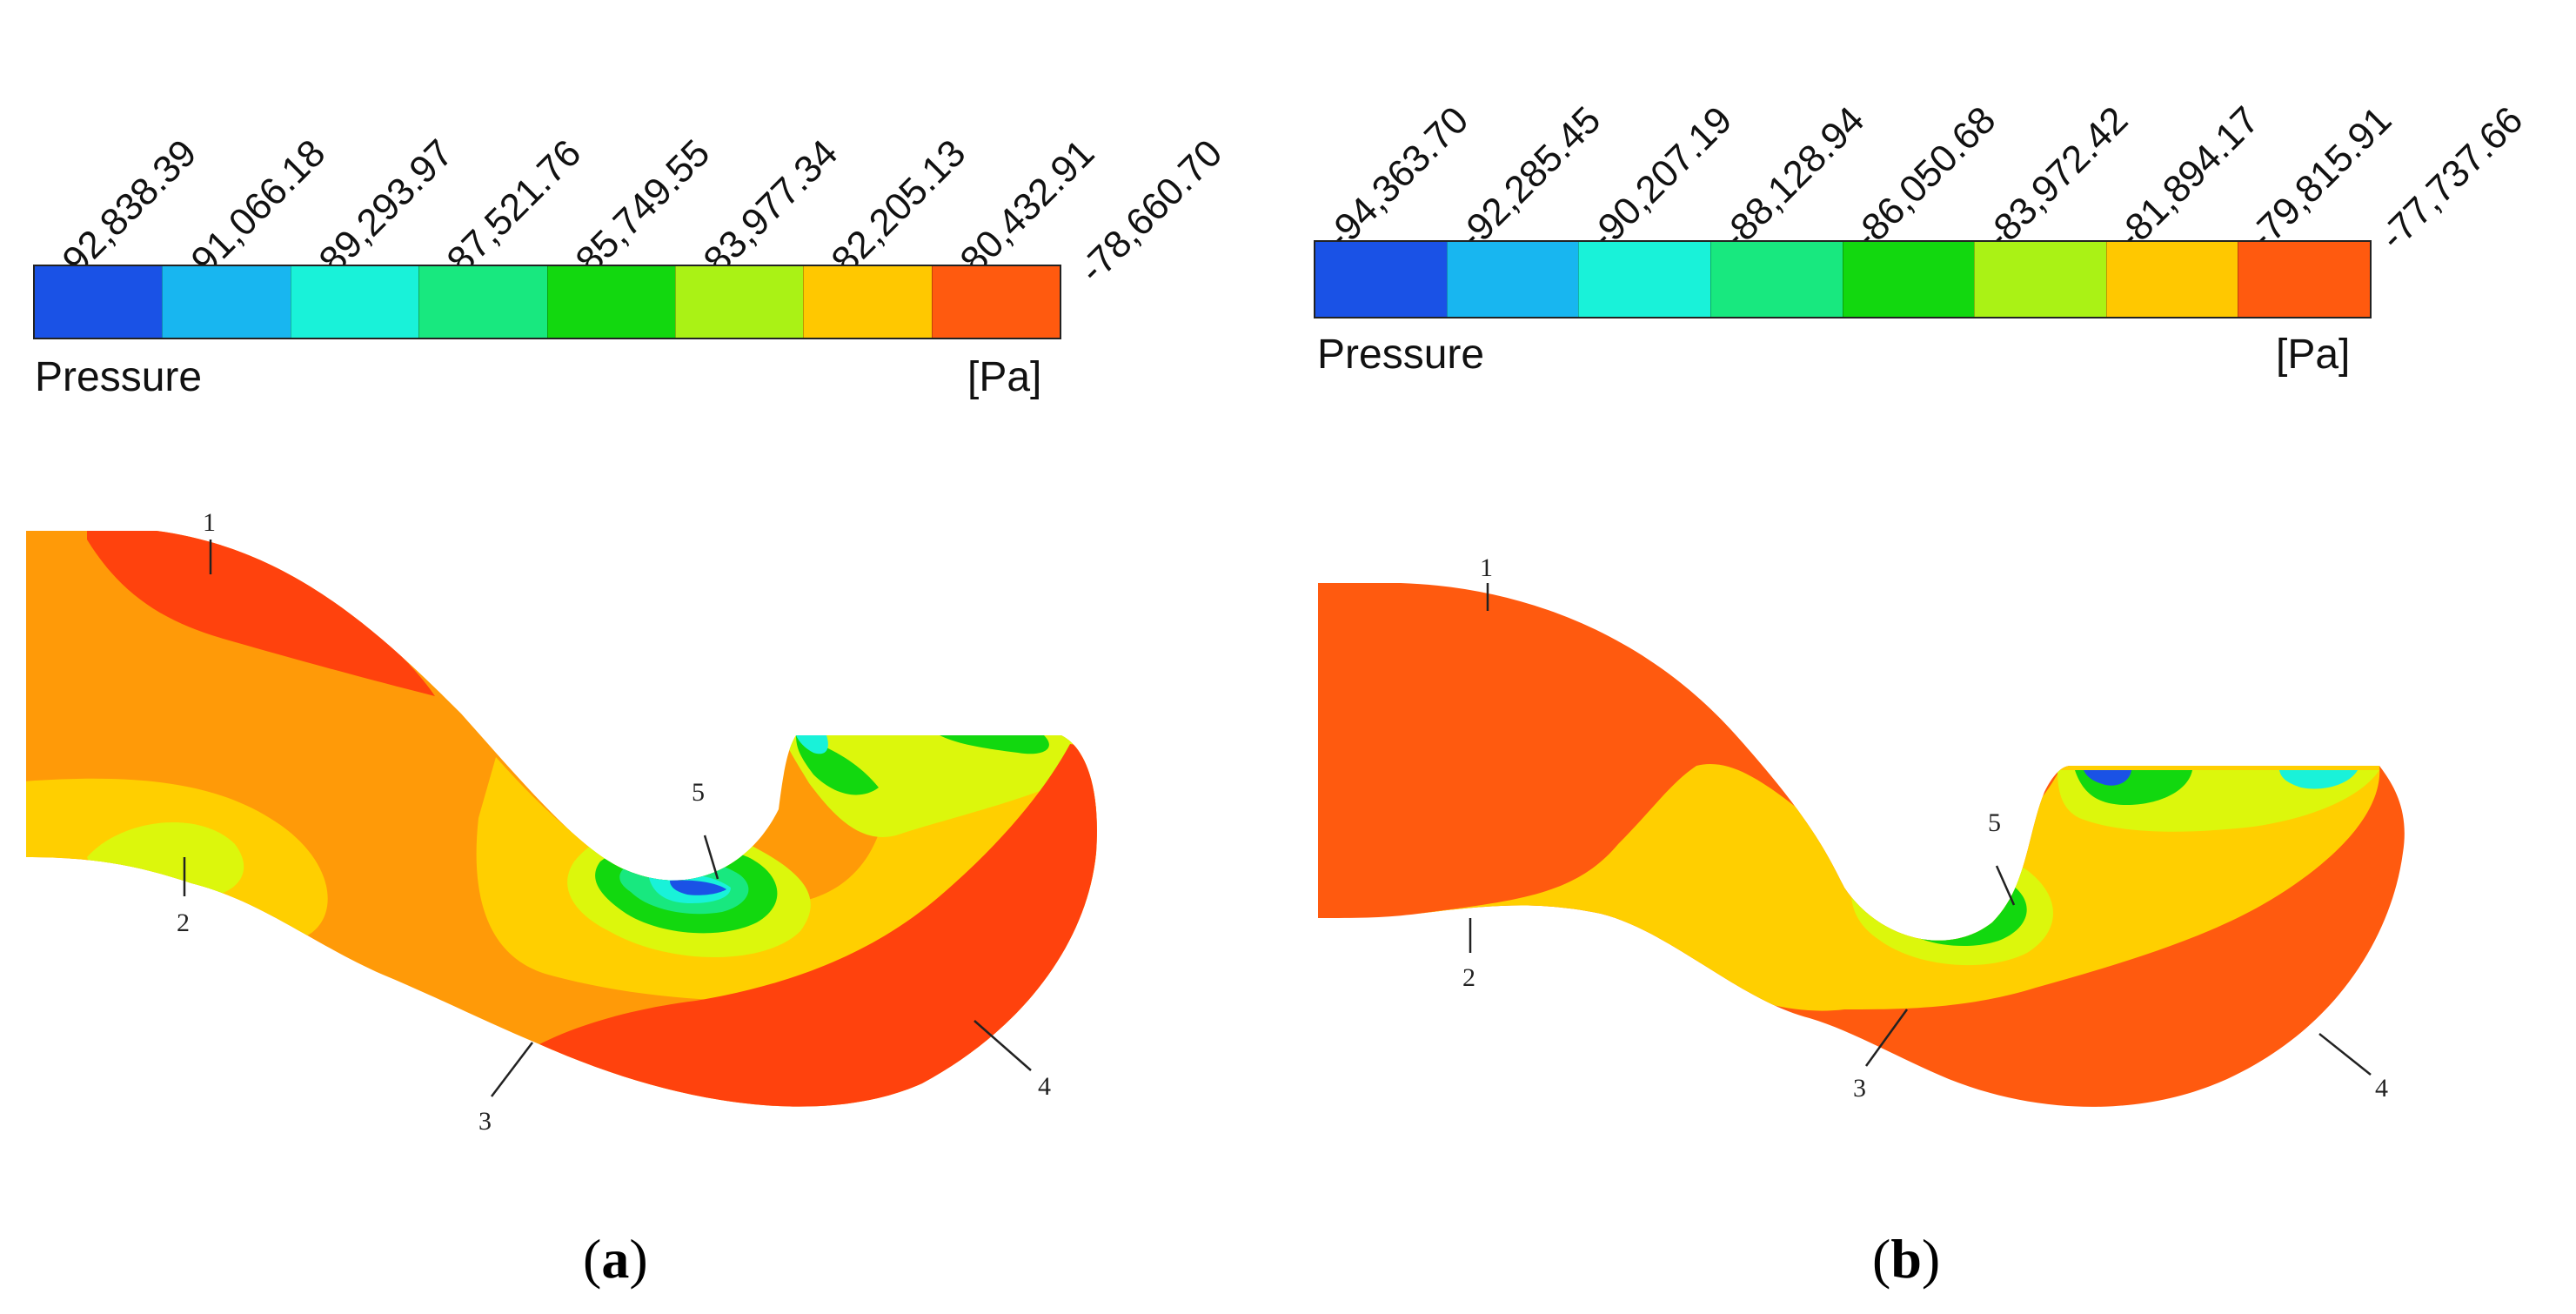 The width and height of the screenshot is (2576, 1314). What do you see at coordinates (1793, 178) in the screenshot?
I see `tick-label: -88,128.94` at bounding box center [1793, 178].